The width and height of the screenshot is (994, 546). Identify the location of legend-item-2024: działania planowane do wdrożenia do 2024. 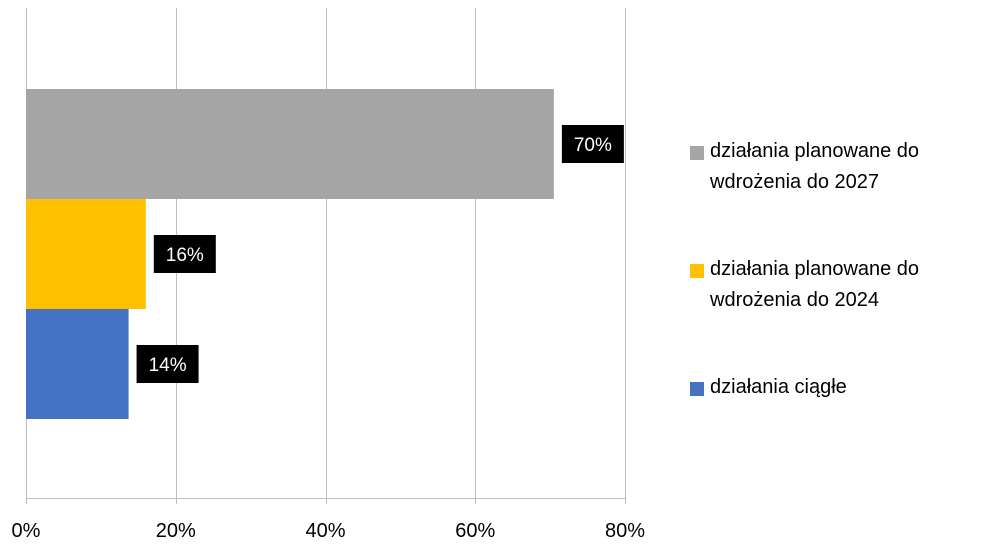
(840, 285).